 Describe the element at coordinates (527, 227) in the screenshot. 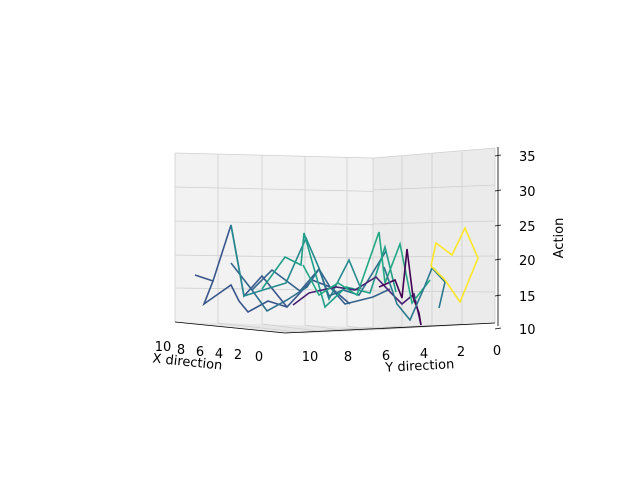

I see `z-tick-label: 25` at that location.